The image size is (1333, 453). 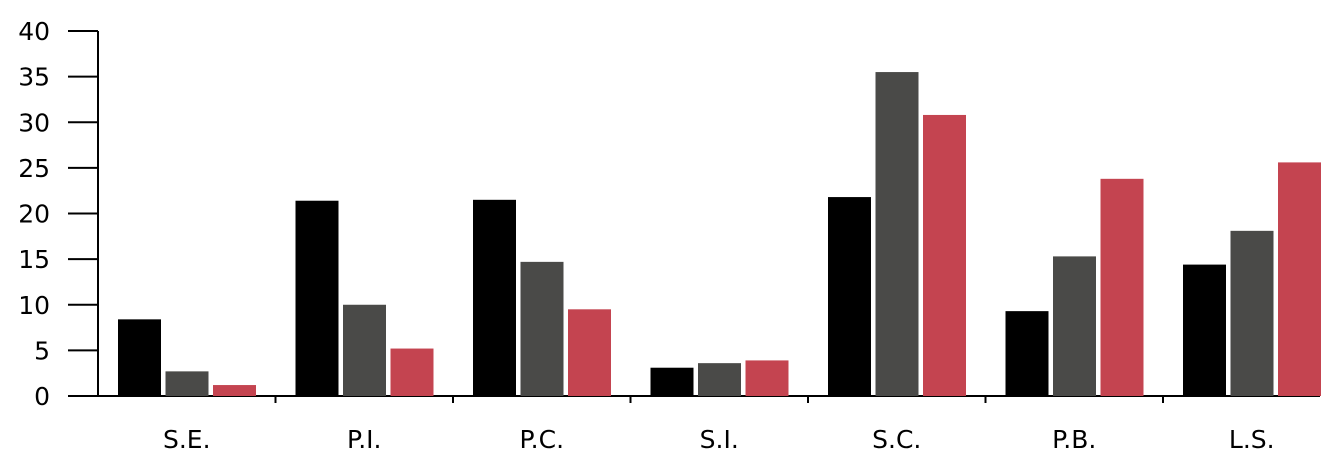 What do you see at coordinates (541, 439) in the screenshot?
I see `x-tick-label: P.C.` at bounding box center [541, 439].